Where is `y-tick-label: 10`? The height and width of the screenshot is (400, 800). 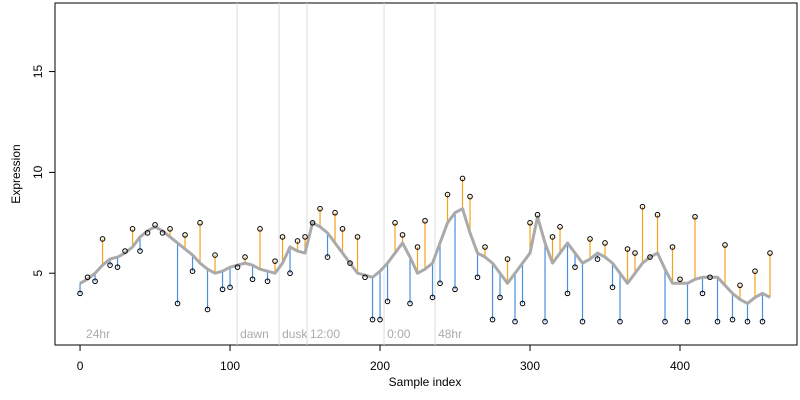 y-tick-label: 10 is located at coordinates (38, 172).